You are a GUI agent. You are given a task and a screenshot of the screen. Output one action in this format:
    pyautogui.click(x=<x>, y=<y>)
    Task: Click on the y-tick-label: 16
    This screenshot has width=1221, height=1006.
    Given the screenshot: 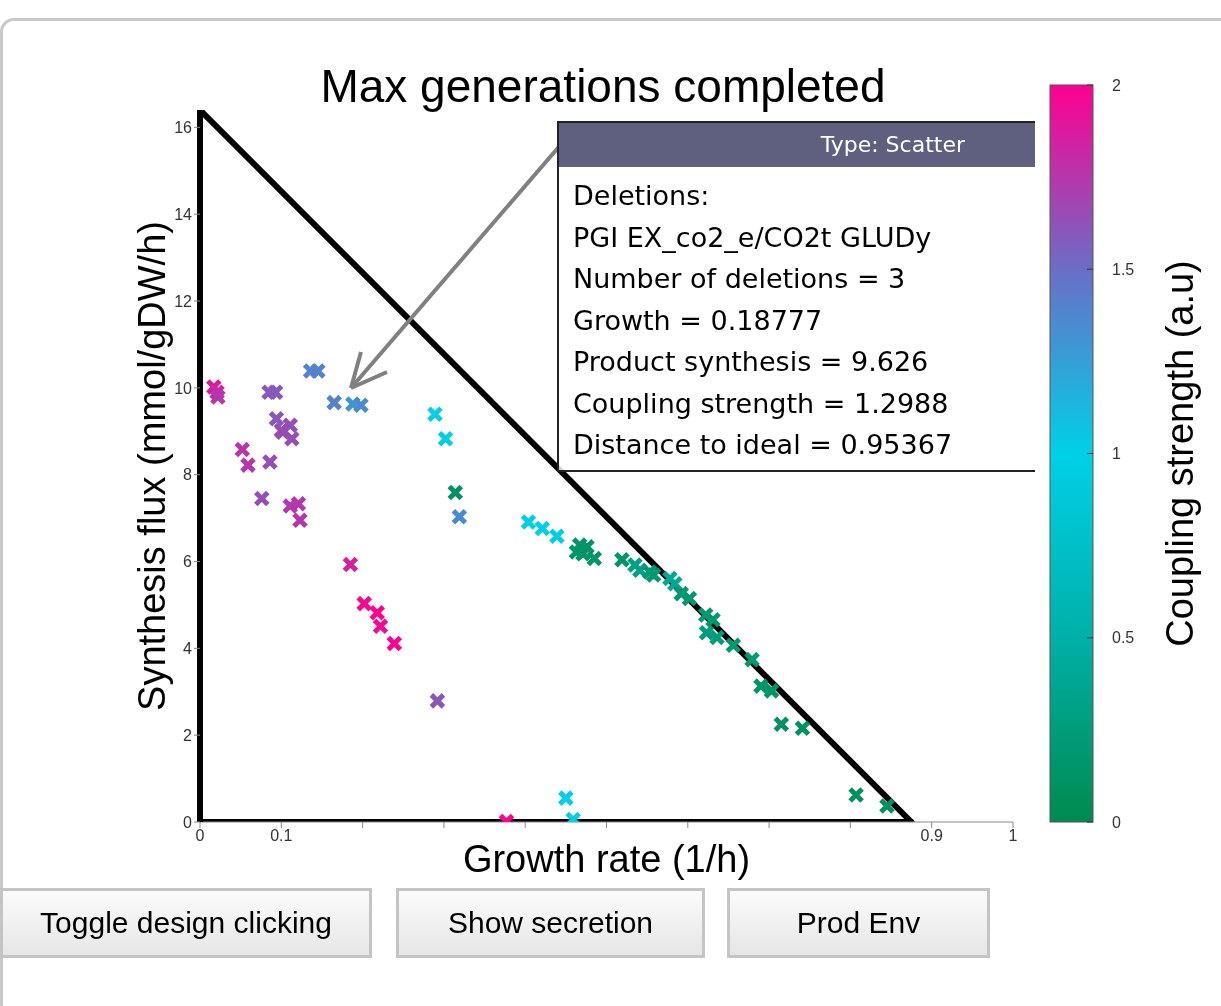 What is the action you would take?
    pyautogui.click(x=183, y=128)
    